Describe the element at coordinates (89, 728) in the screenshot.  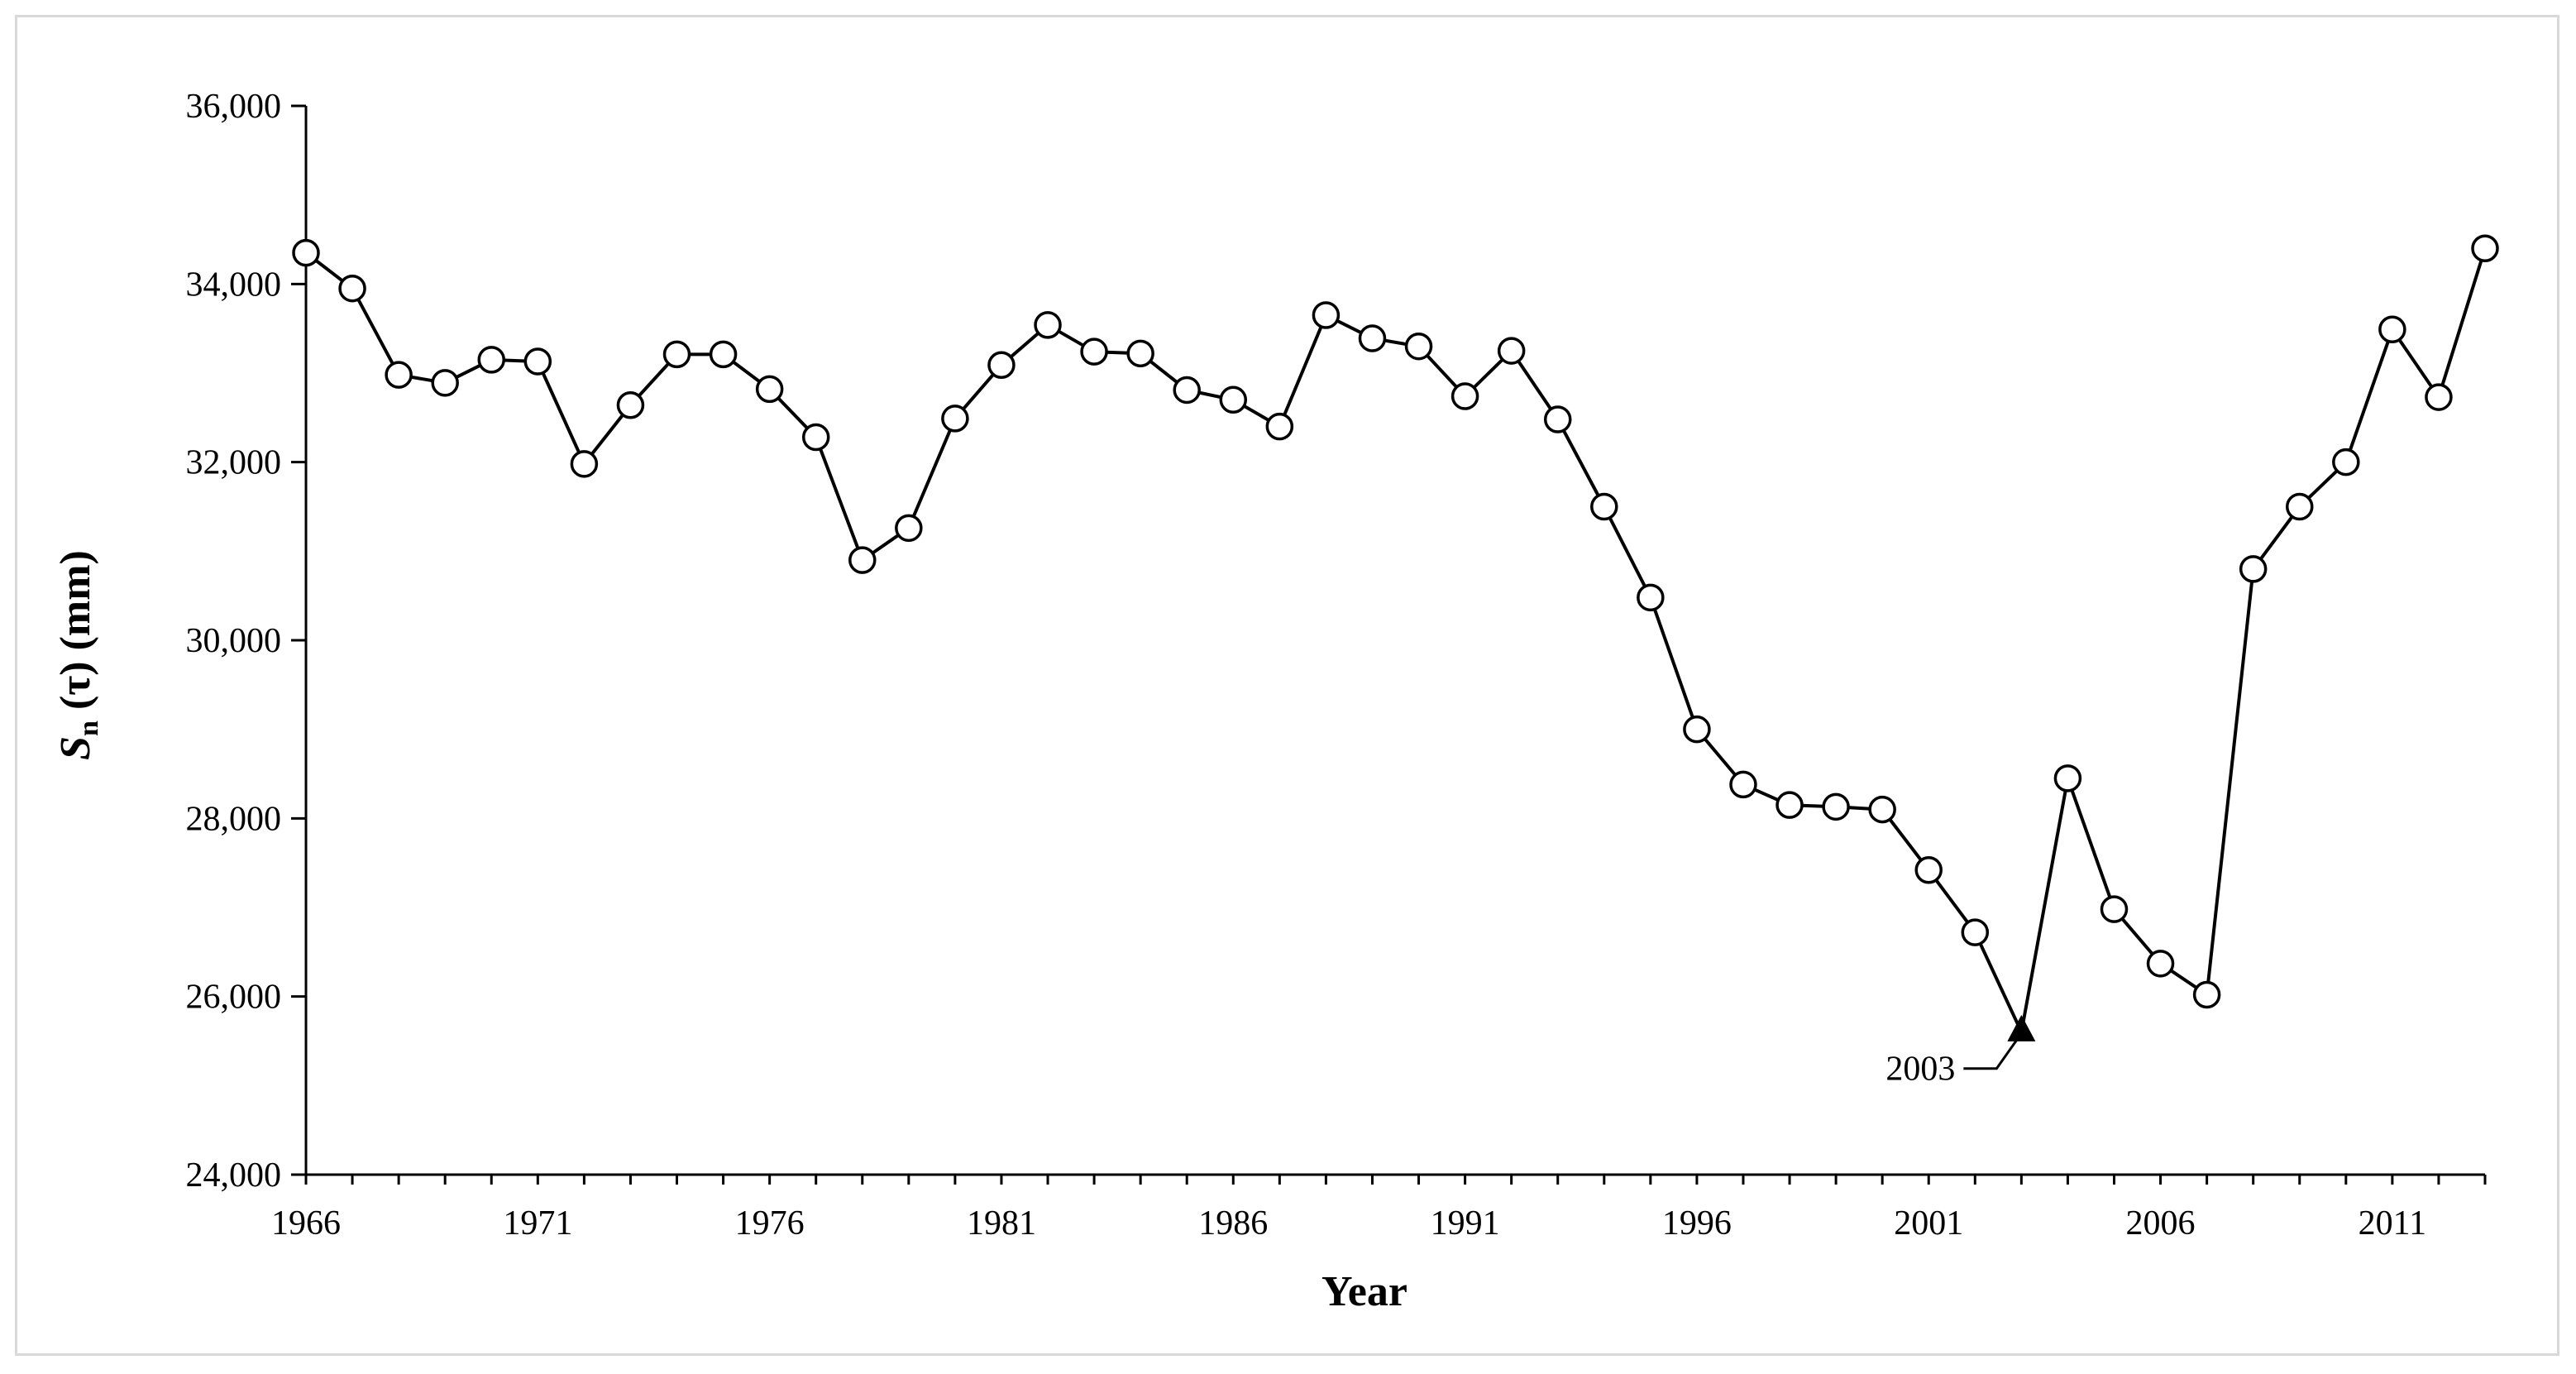
I see `y-axis-title-sub: n` at that location.